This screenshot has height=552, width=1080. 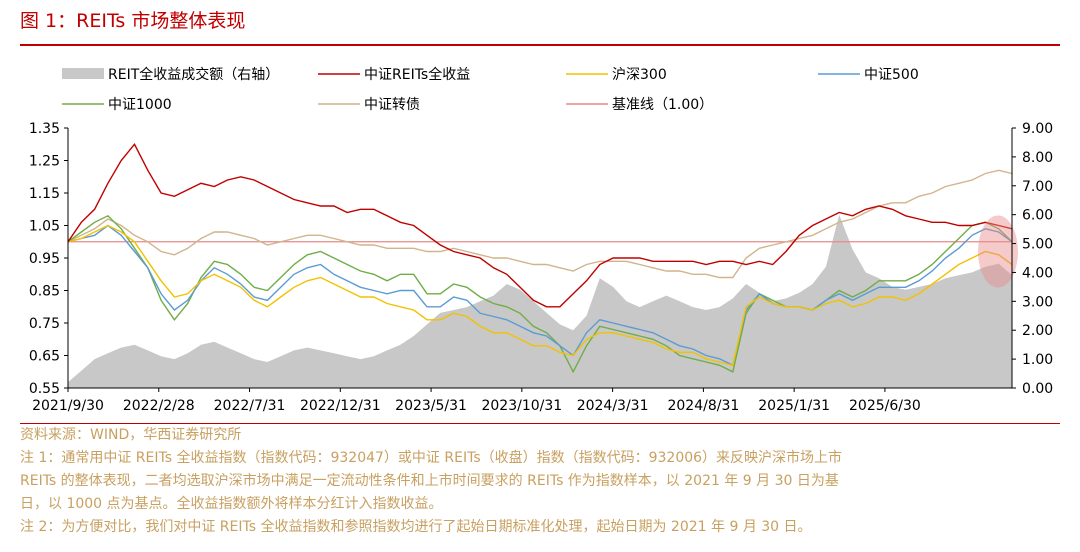 What do you see at coordinates (1037, 302) in the screenshot?
I see `right-tick-label: 3.00` at bounding box center [1037, 302].